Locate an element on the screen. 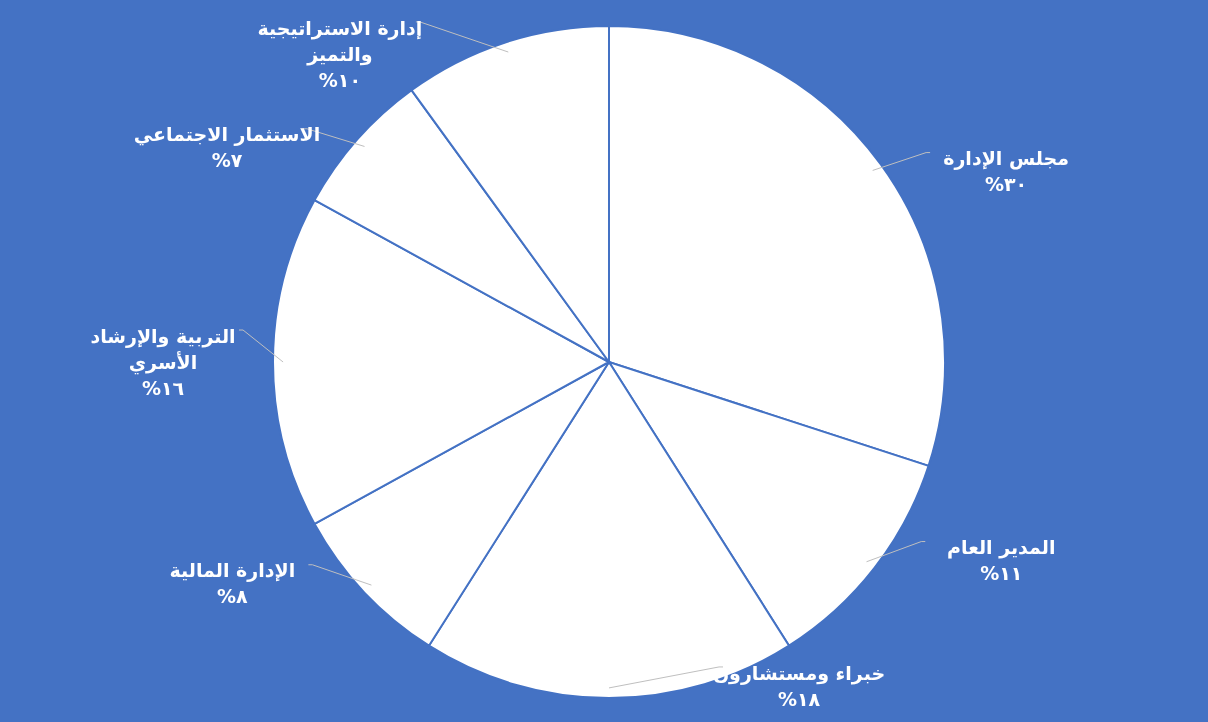 The height and width of the screenshot is (722, 1208). data-label: ٨% is located at coordinates (233, 596).